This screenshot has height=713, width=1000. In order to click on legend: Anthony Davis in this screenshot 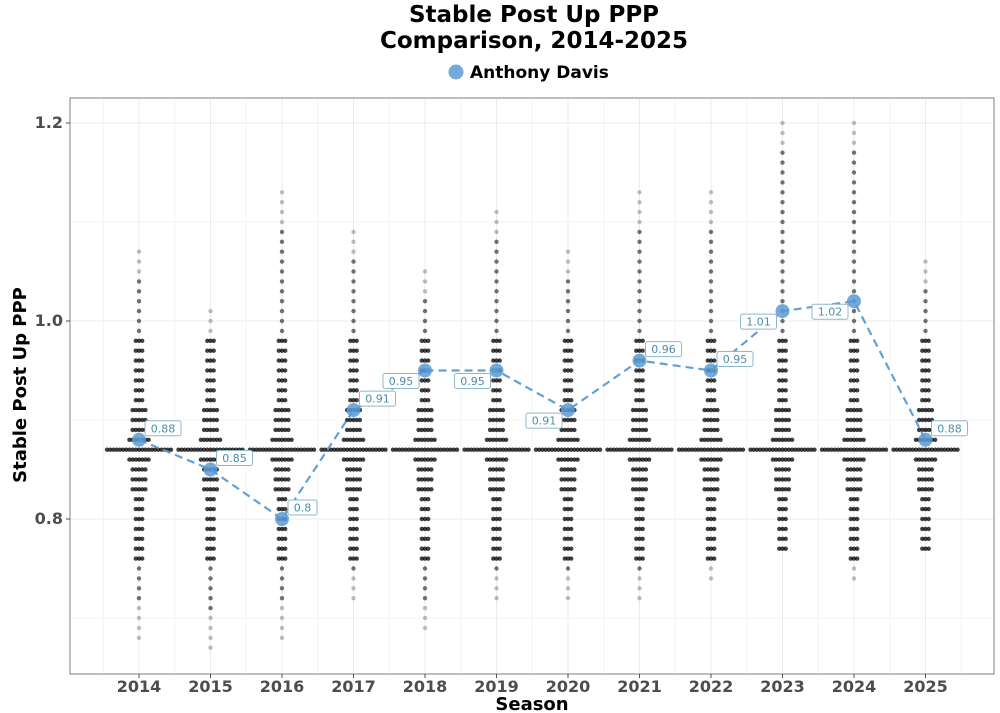, I will do `click(528, 73)`.